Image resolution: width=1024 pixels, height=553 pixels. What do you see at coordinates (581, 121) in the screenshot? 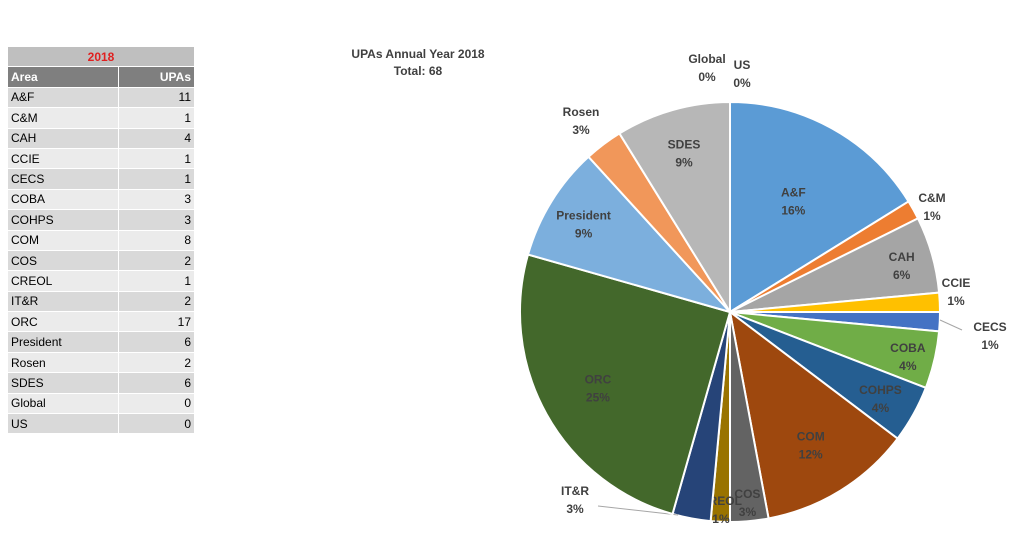
I see `slice-label: Rosen 3%` at bounding box center [581, 121].